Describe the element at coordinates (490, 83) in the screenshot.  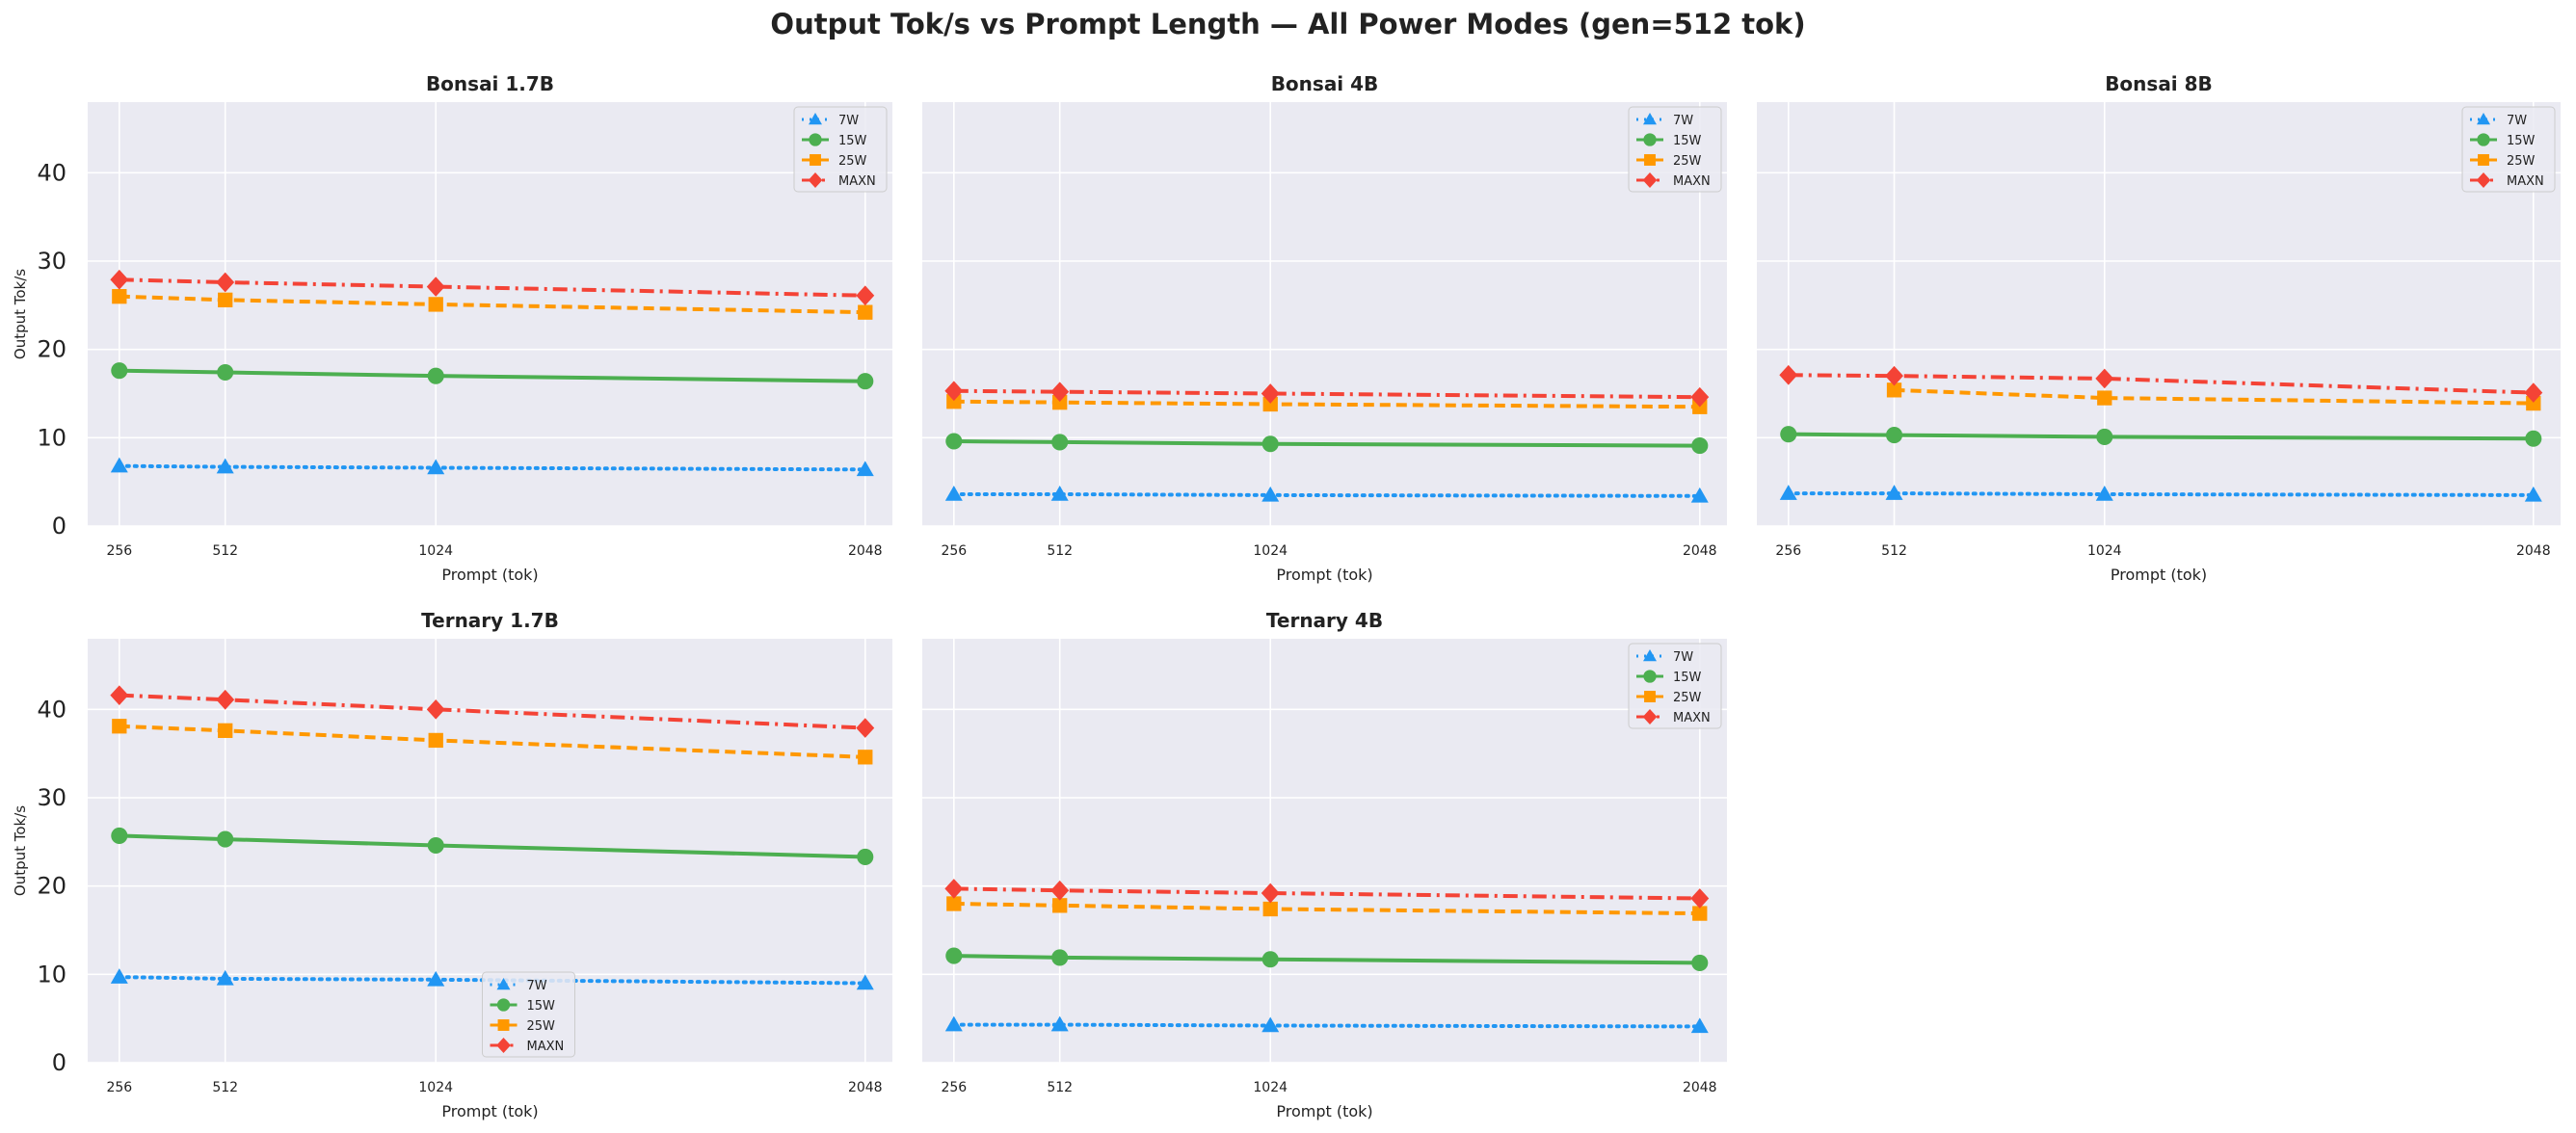
I see `subplot-title: Bonsai 1.7B` at that location.